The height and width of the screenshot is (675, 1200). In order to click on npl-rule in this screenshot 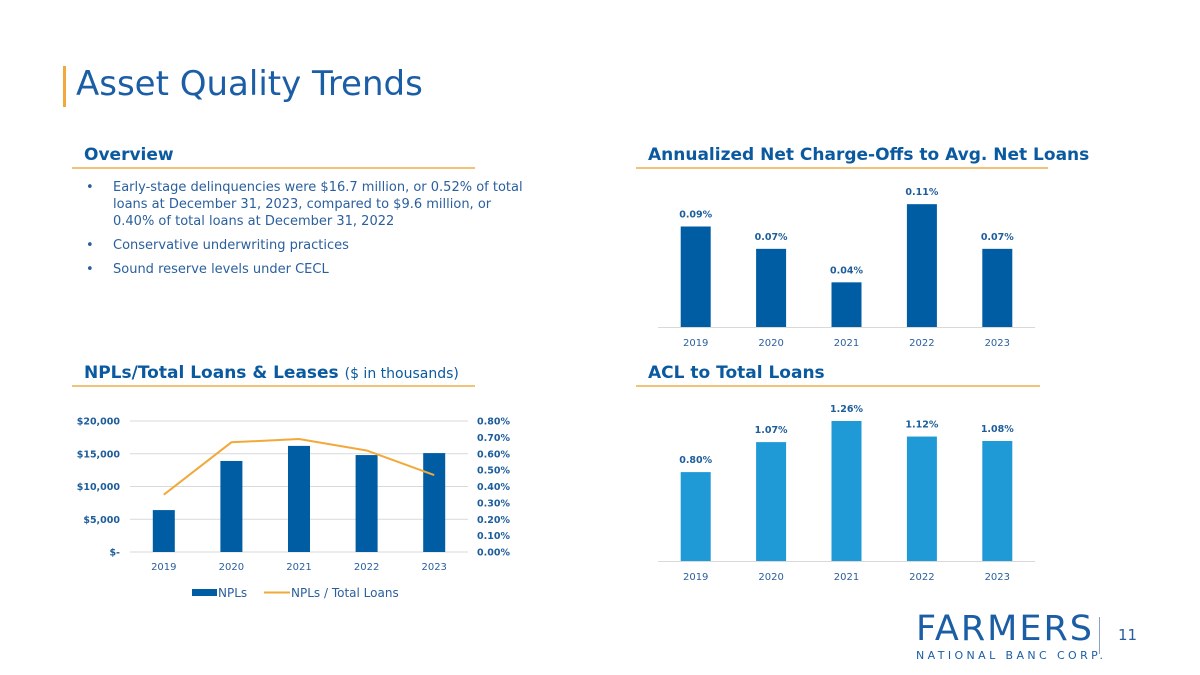, I will do `click(273, 386)`.